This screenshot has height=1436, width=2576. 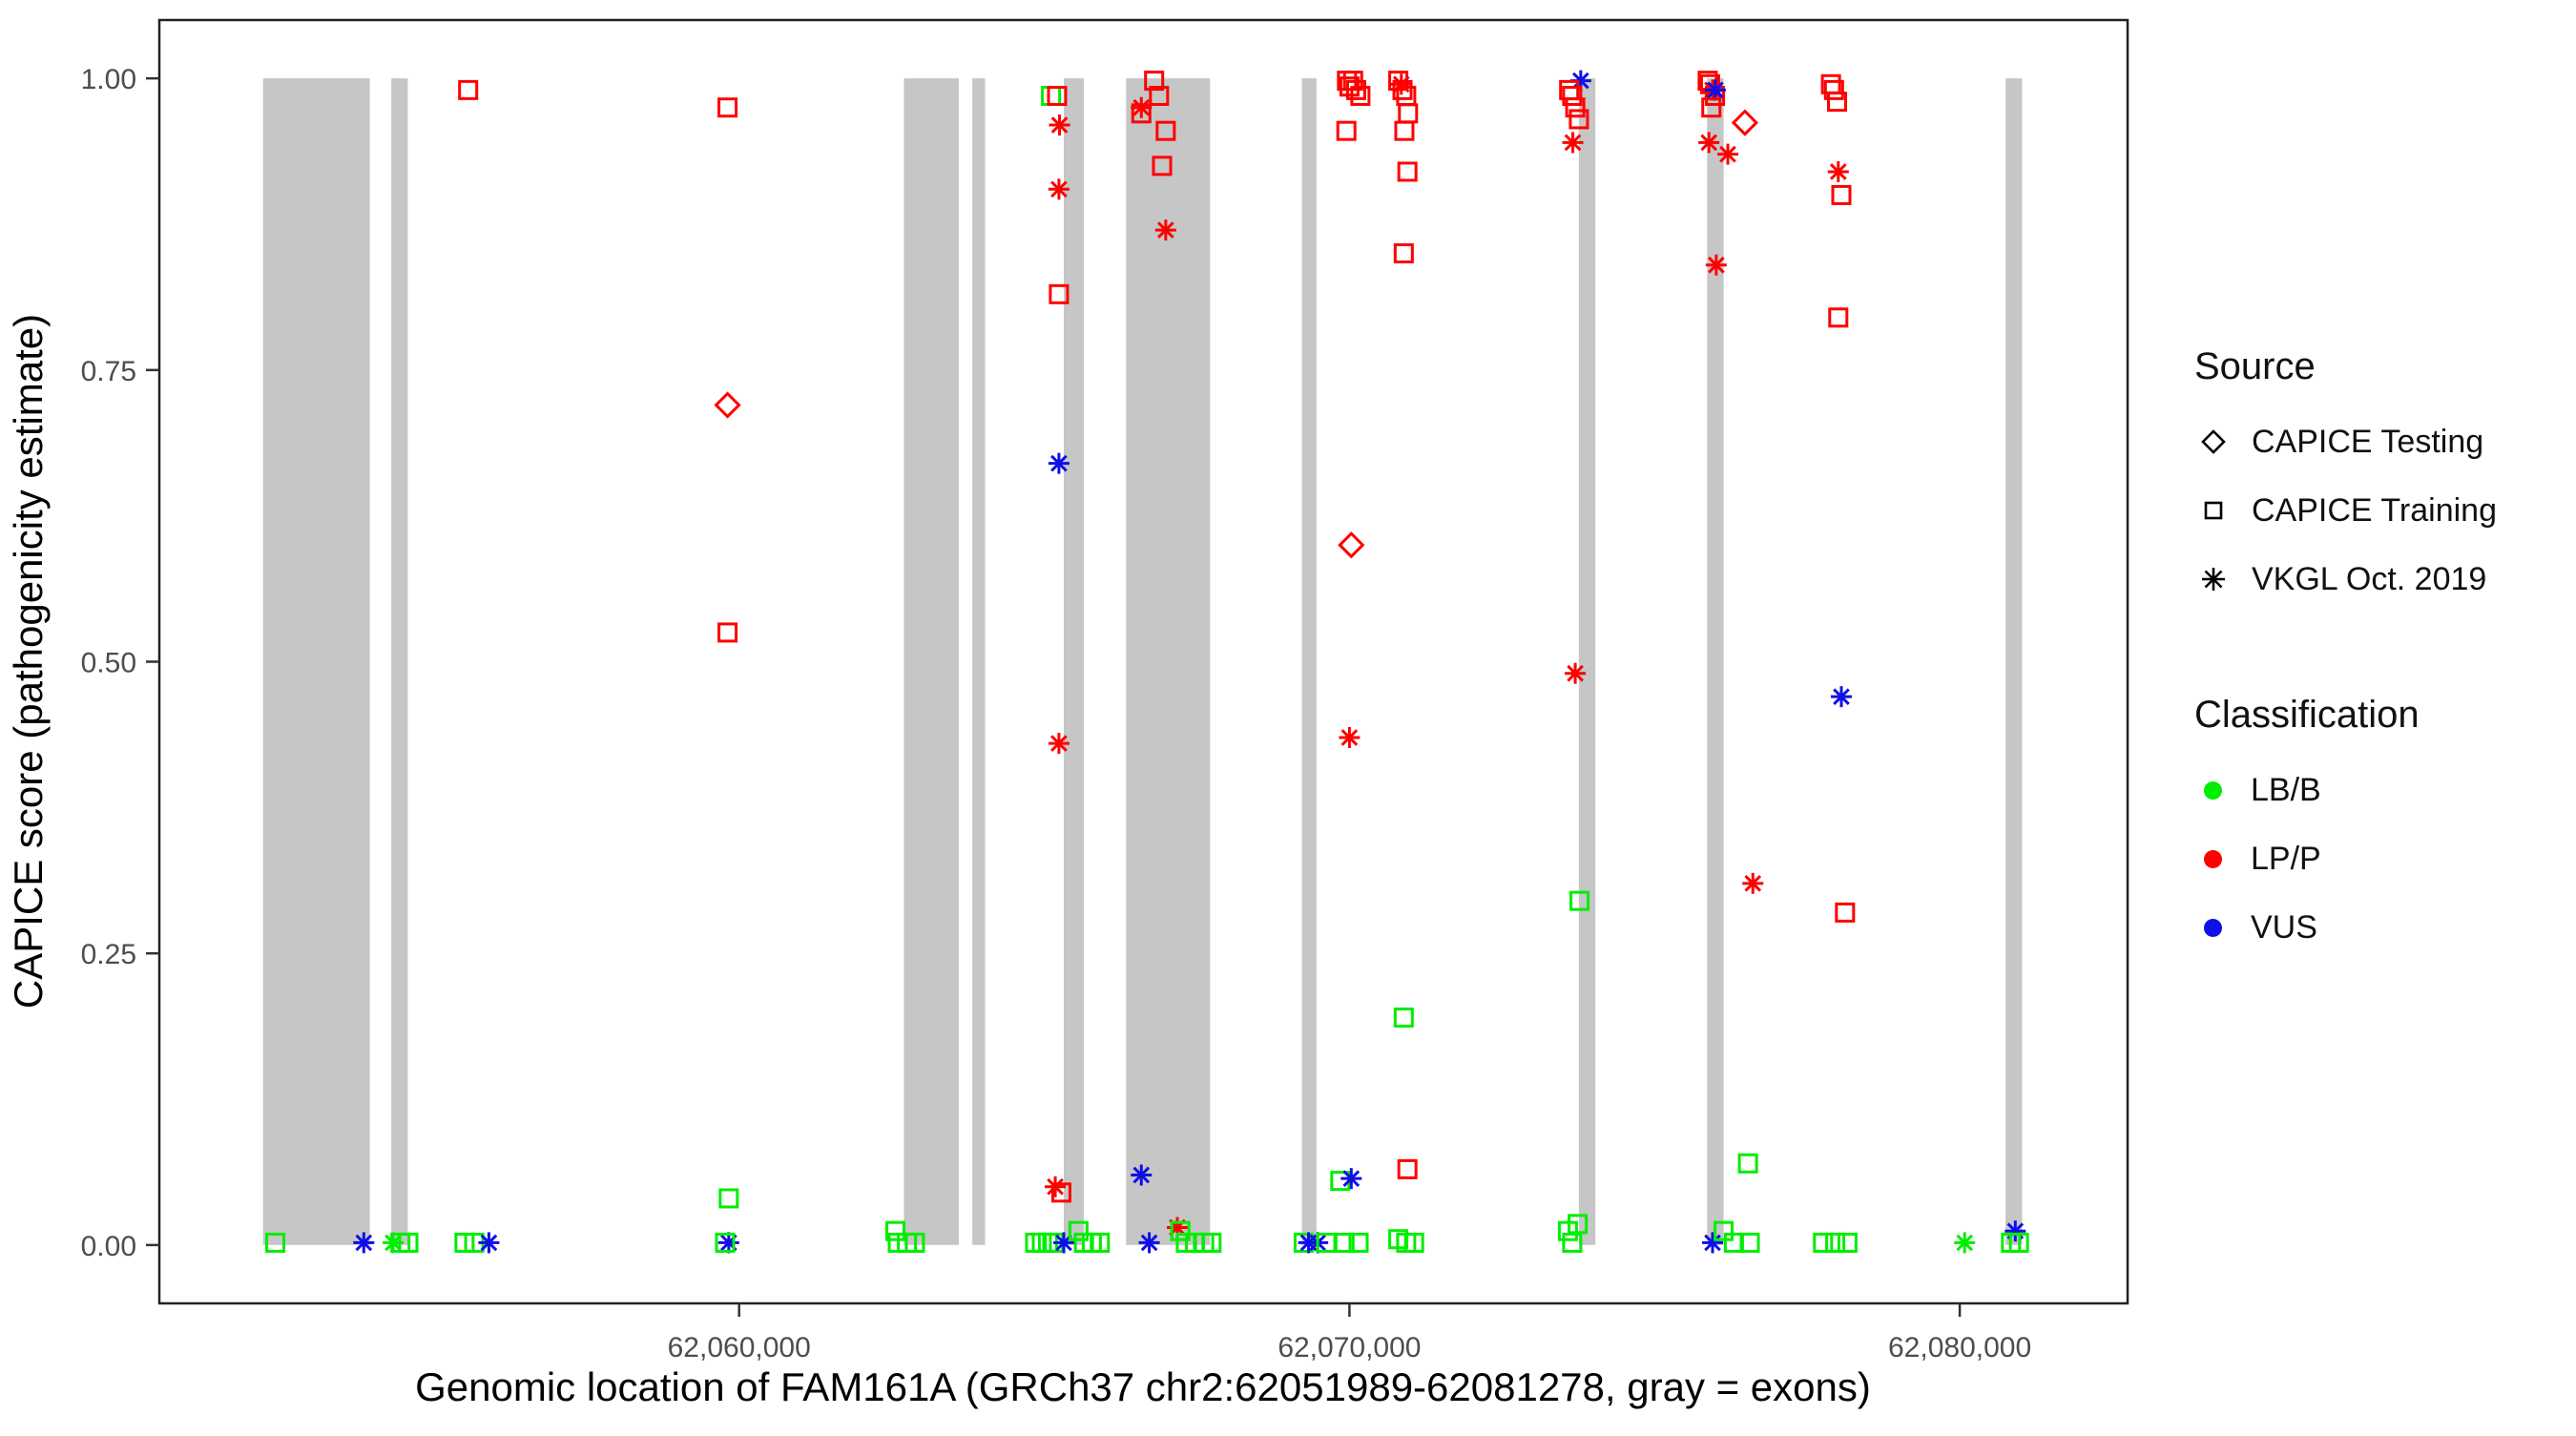 I want to click on legend-item-label: VKGL Oct. 2019, so click(x=2369, y=578).